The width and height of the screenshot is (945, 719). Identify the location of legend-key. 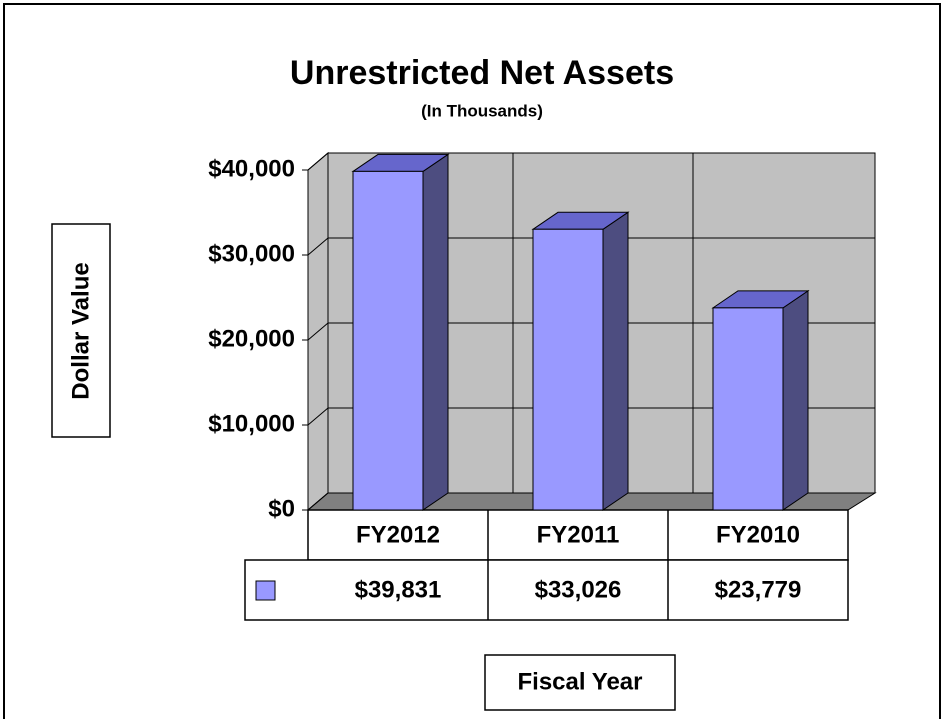
(265, 590).